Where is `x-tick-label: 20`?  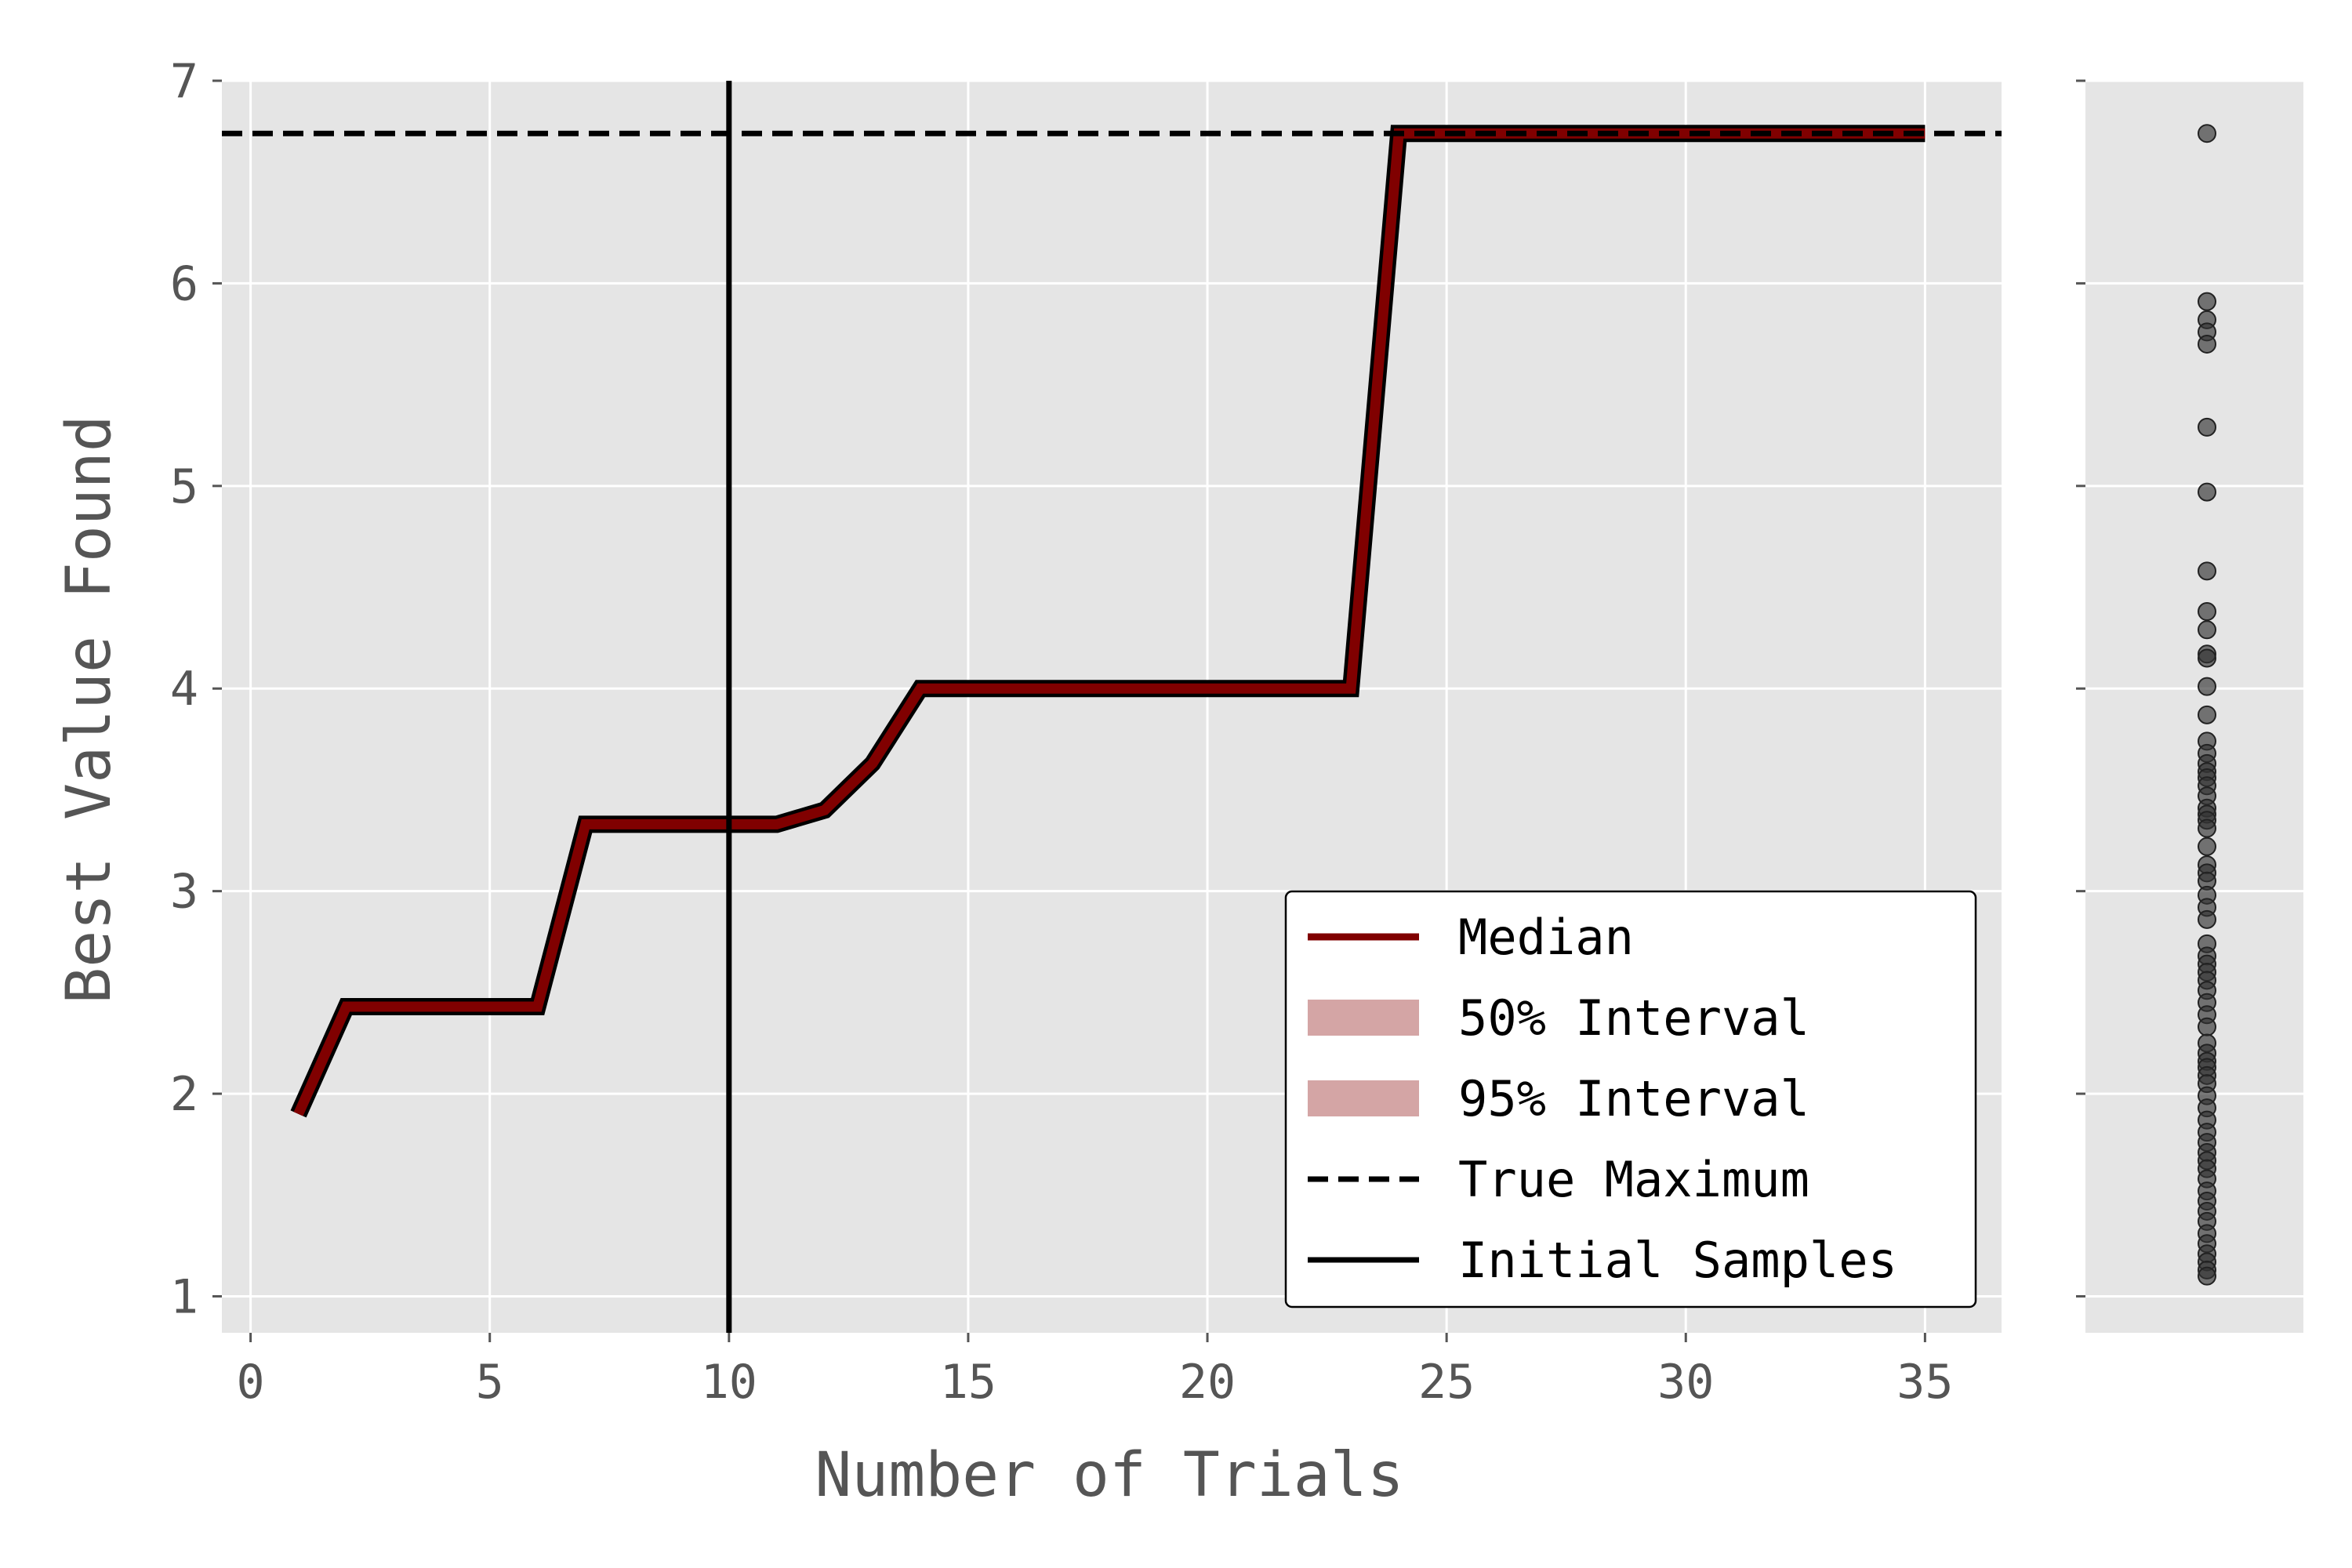 x-tick-label: 20 is located at coordinates (1207, 1382).